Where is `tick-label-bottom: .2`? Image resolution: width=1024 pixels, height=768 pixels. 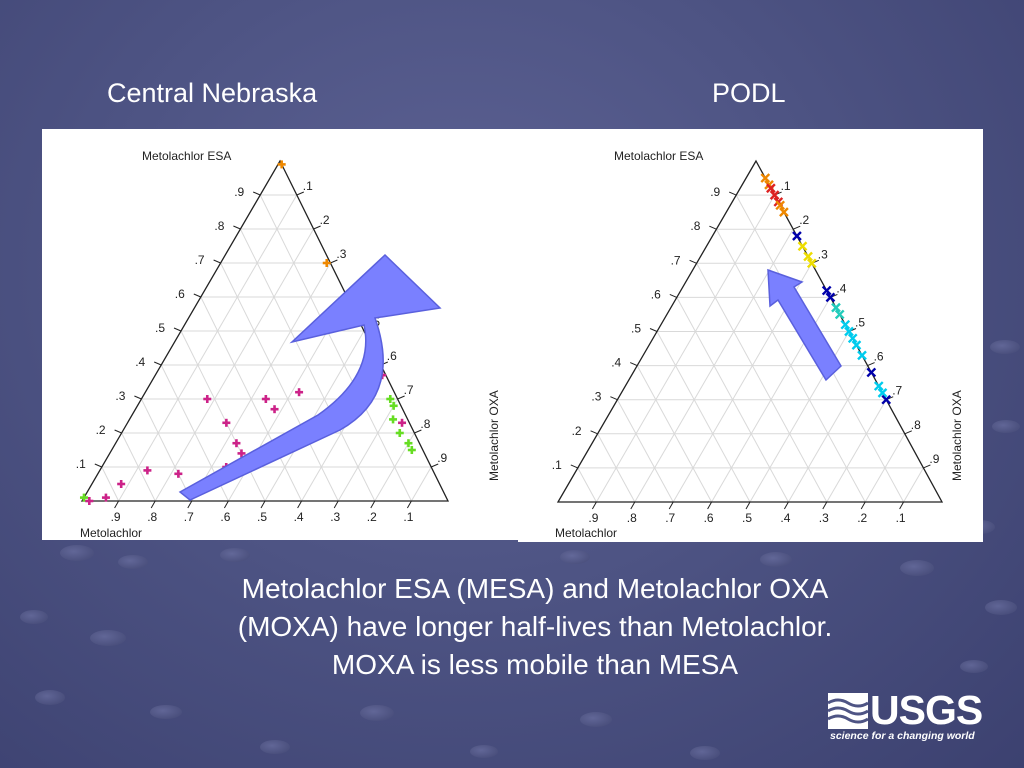
tick-label-bottom: .2 is located at coordinates (372, 517).